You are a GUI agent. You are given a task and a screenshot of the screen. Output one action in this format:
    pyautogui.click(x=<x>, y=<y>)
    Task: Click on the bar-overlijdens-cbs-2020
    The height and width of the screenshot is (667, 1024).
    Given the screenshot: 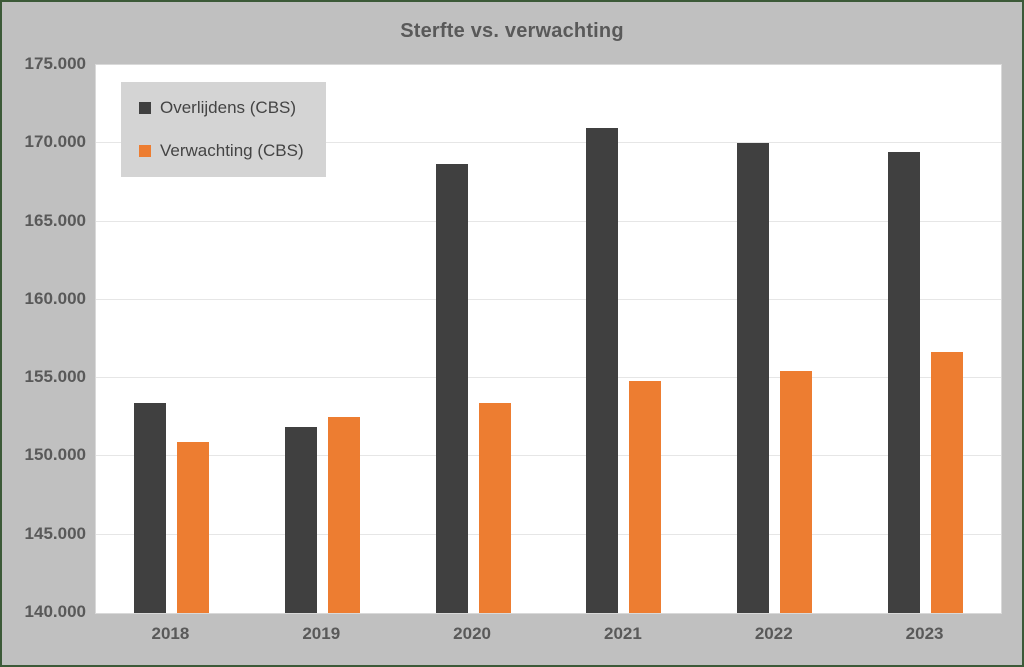 What is the action you would take?
    pyautogui.click(x=451, y=388)
    